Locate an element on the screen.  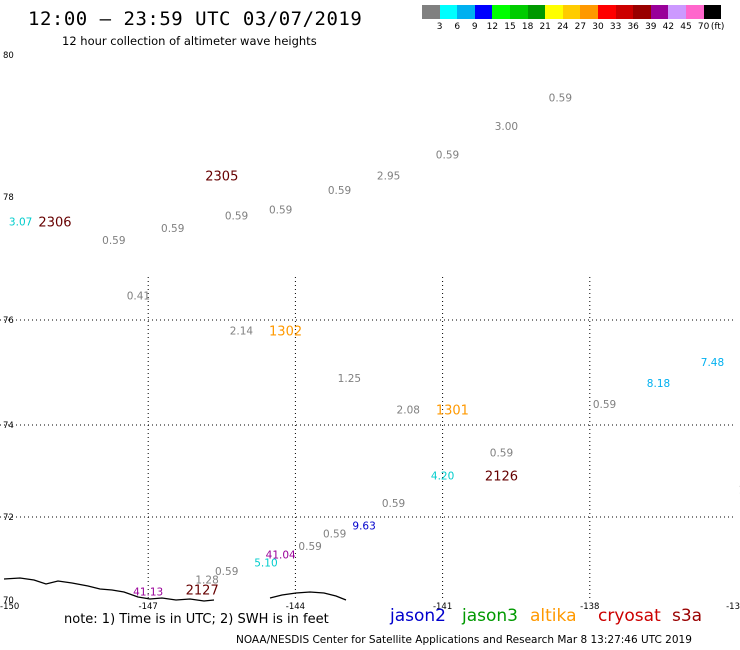
pass-time-label: 1302 is located at coordinates (285, 332).